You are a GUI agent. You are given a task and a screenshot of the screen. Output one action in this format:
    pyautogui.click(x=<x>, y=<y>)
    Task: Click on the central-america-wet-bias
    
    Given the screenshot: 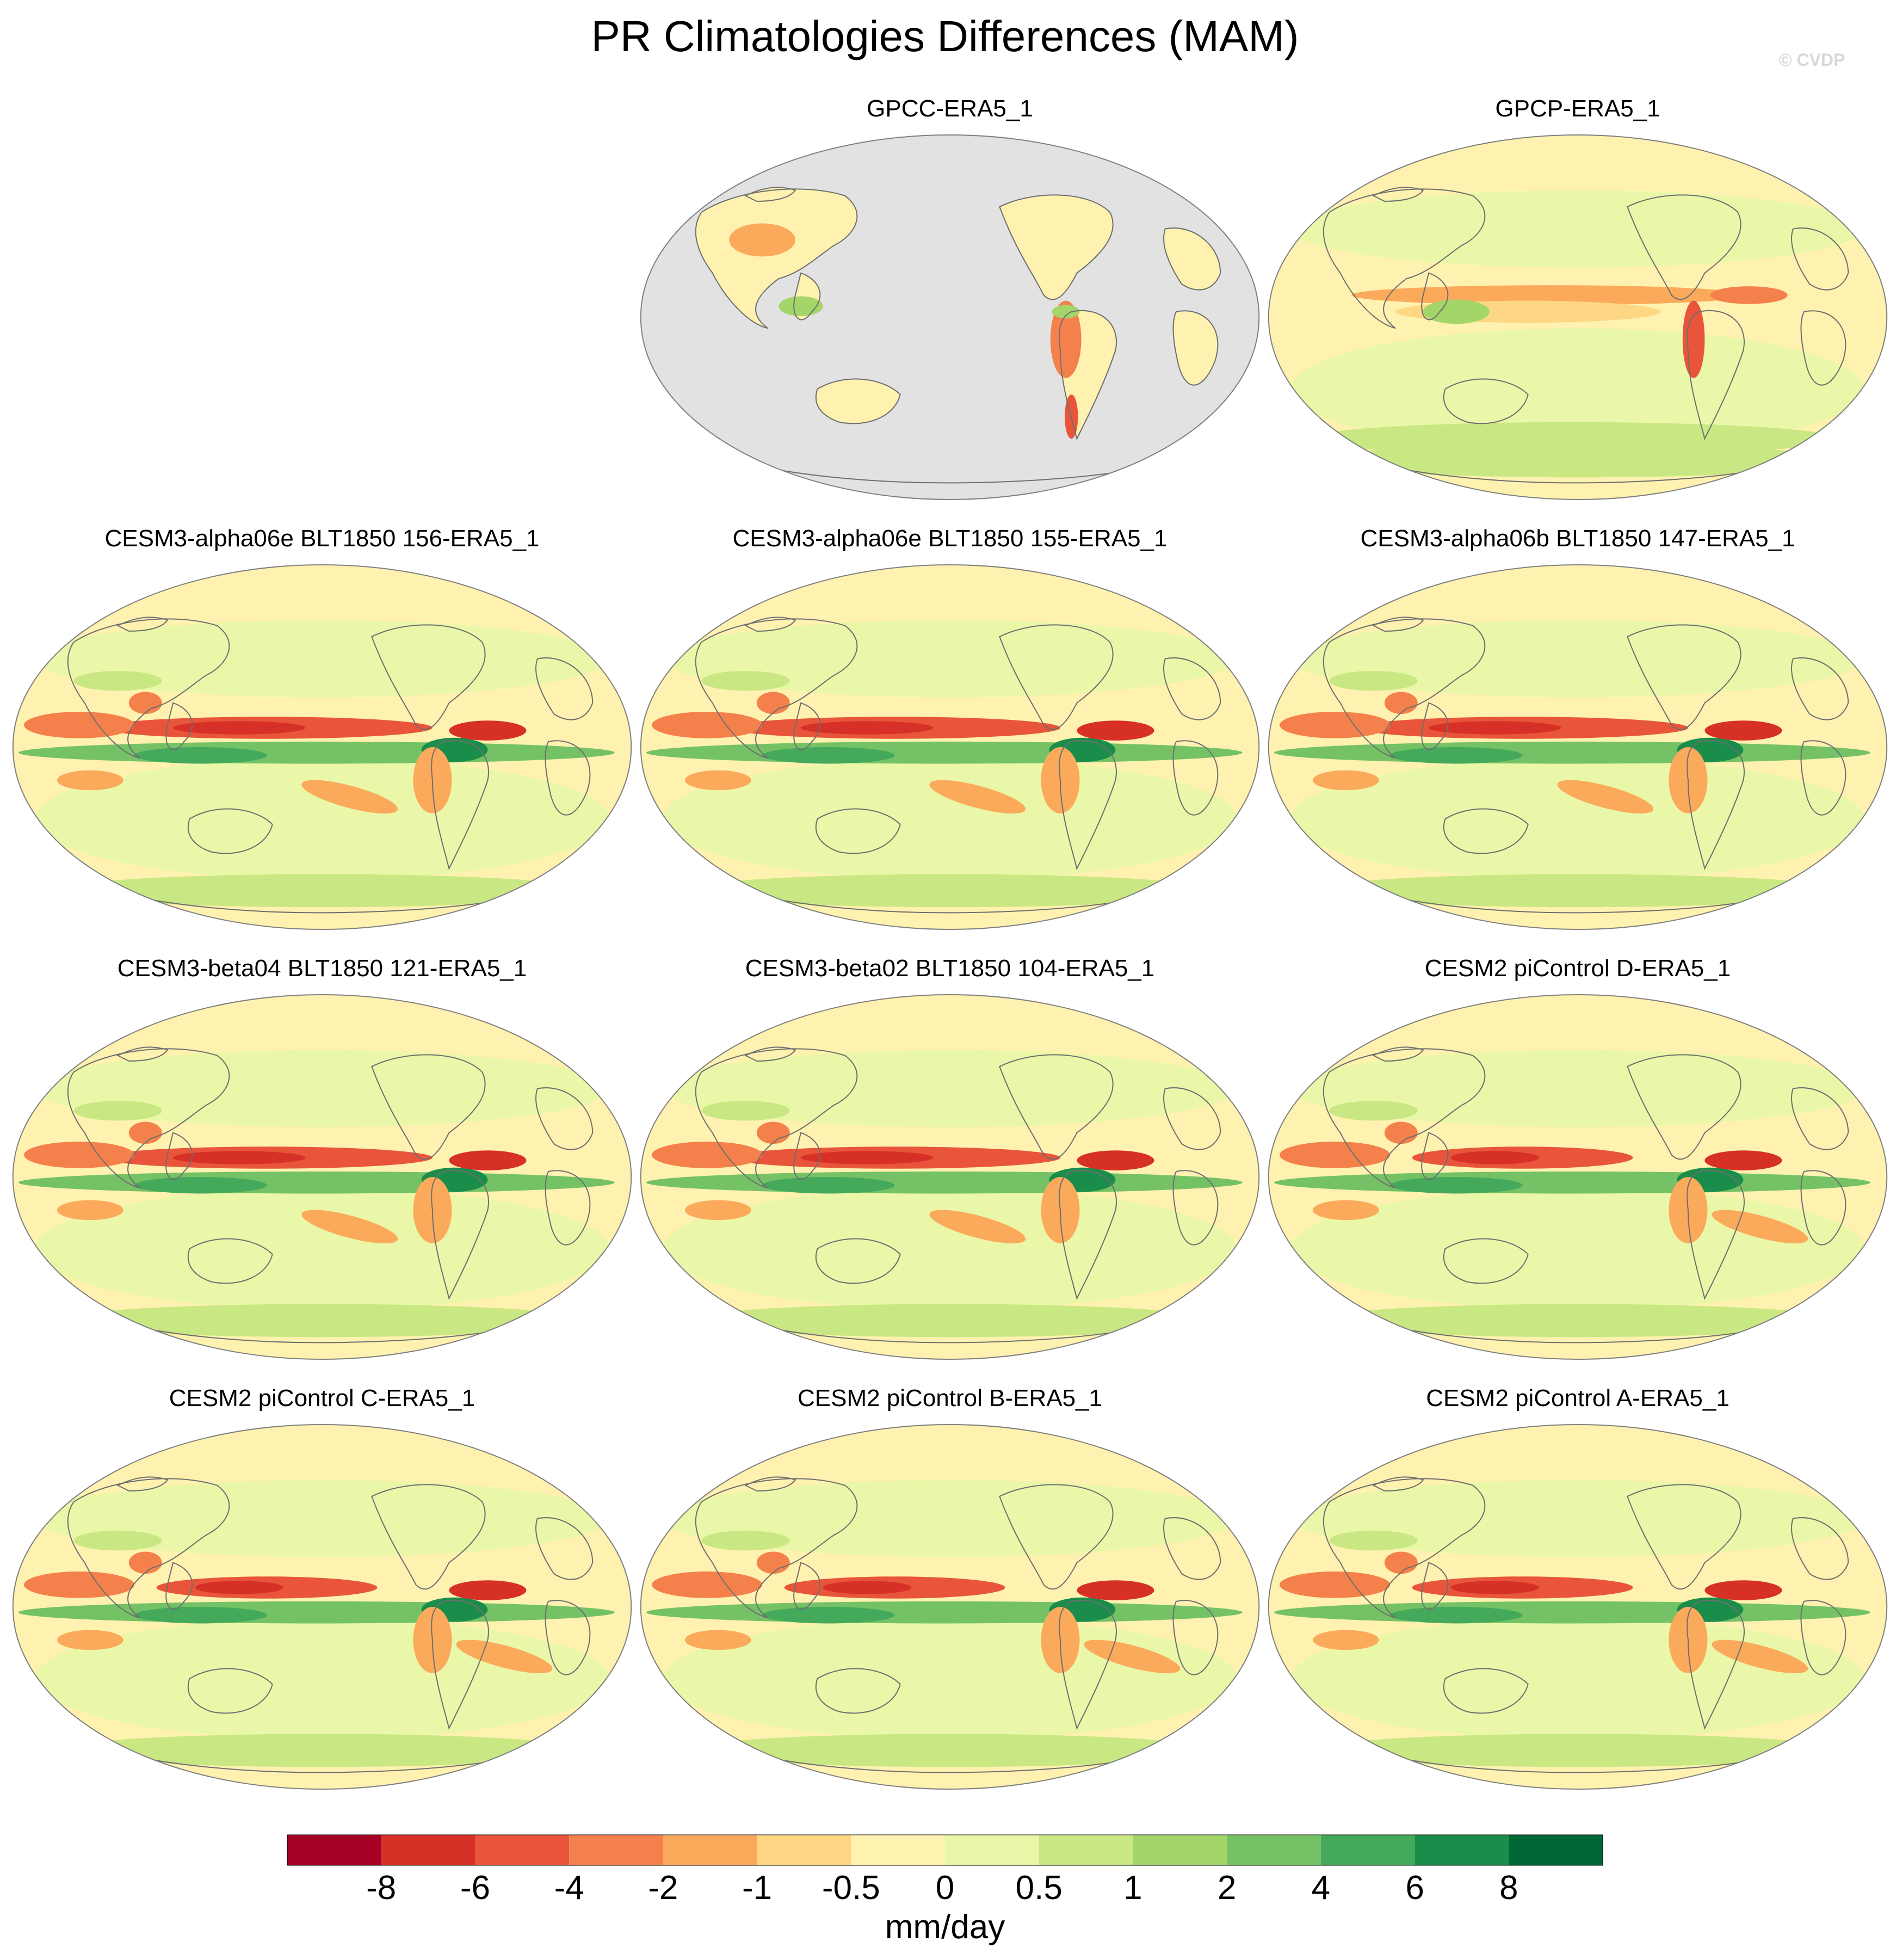 What is the action you would take?
    pyautogui.click(x=1066, y=312)
    